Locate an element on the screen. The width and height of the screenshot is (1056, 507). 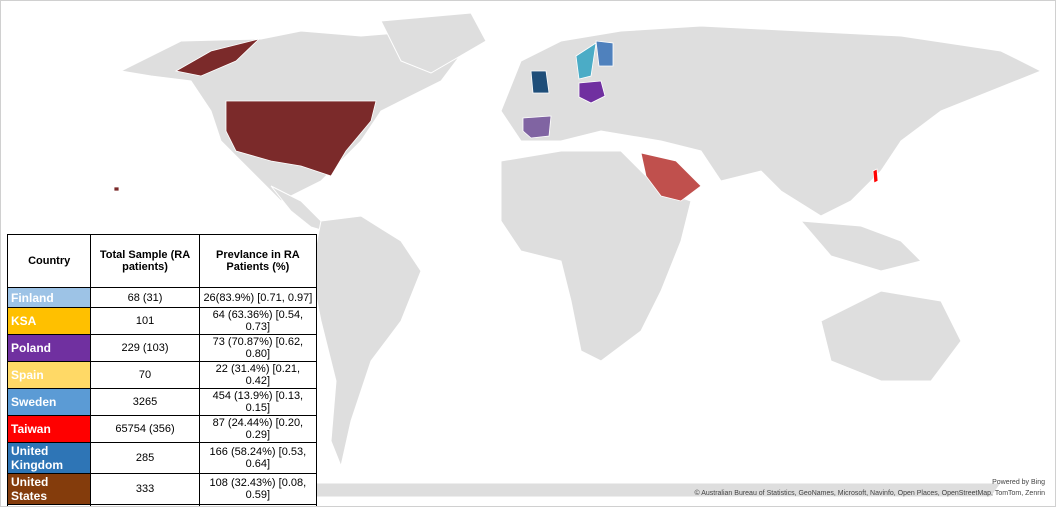
africa is located at coordinates (596, 256).